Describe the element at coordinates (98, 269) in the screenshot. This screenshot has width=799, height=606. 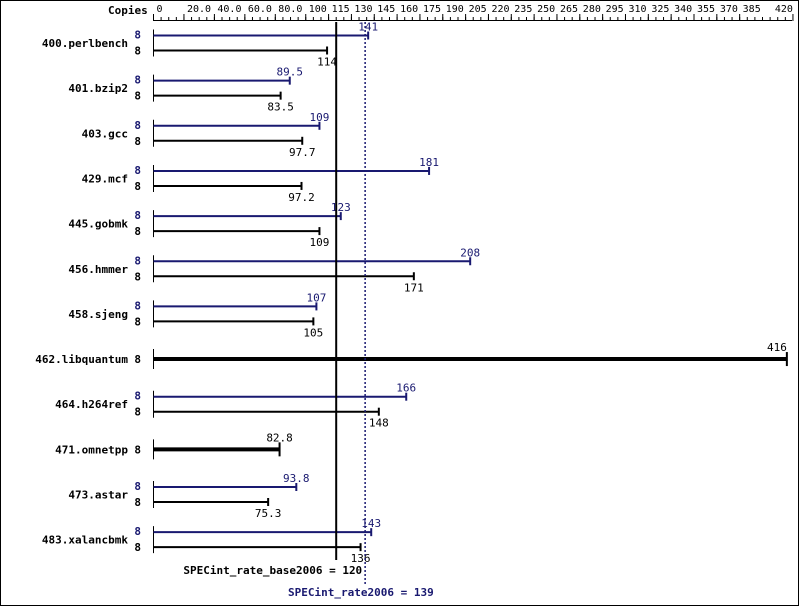
I see `benchmark-name: 456.hmmer` at that location.